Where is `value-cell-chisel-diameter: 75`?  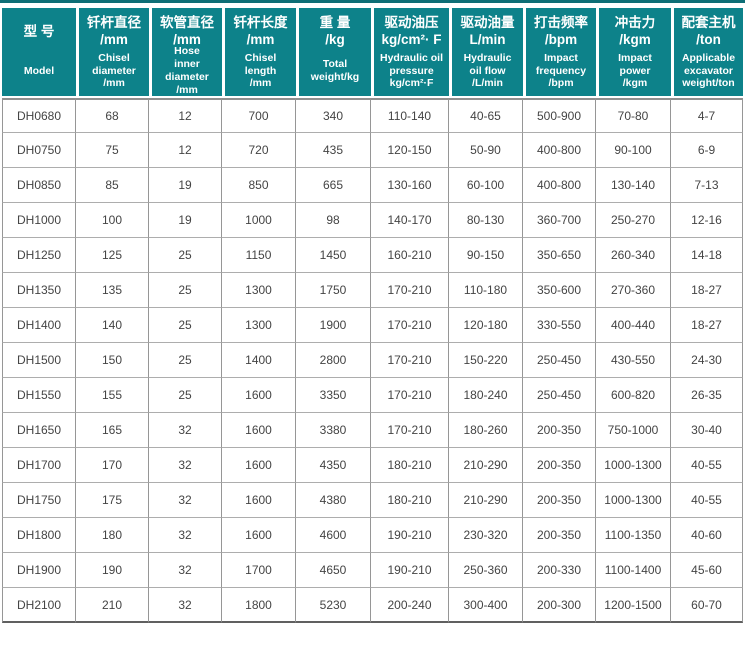
value-cell-chisel-diameter: 75 is located at coordinates (112, 150).